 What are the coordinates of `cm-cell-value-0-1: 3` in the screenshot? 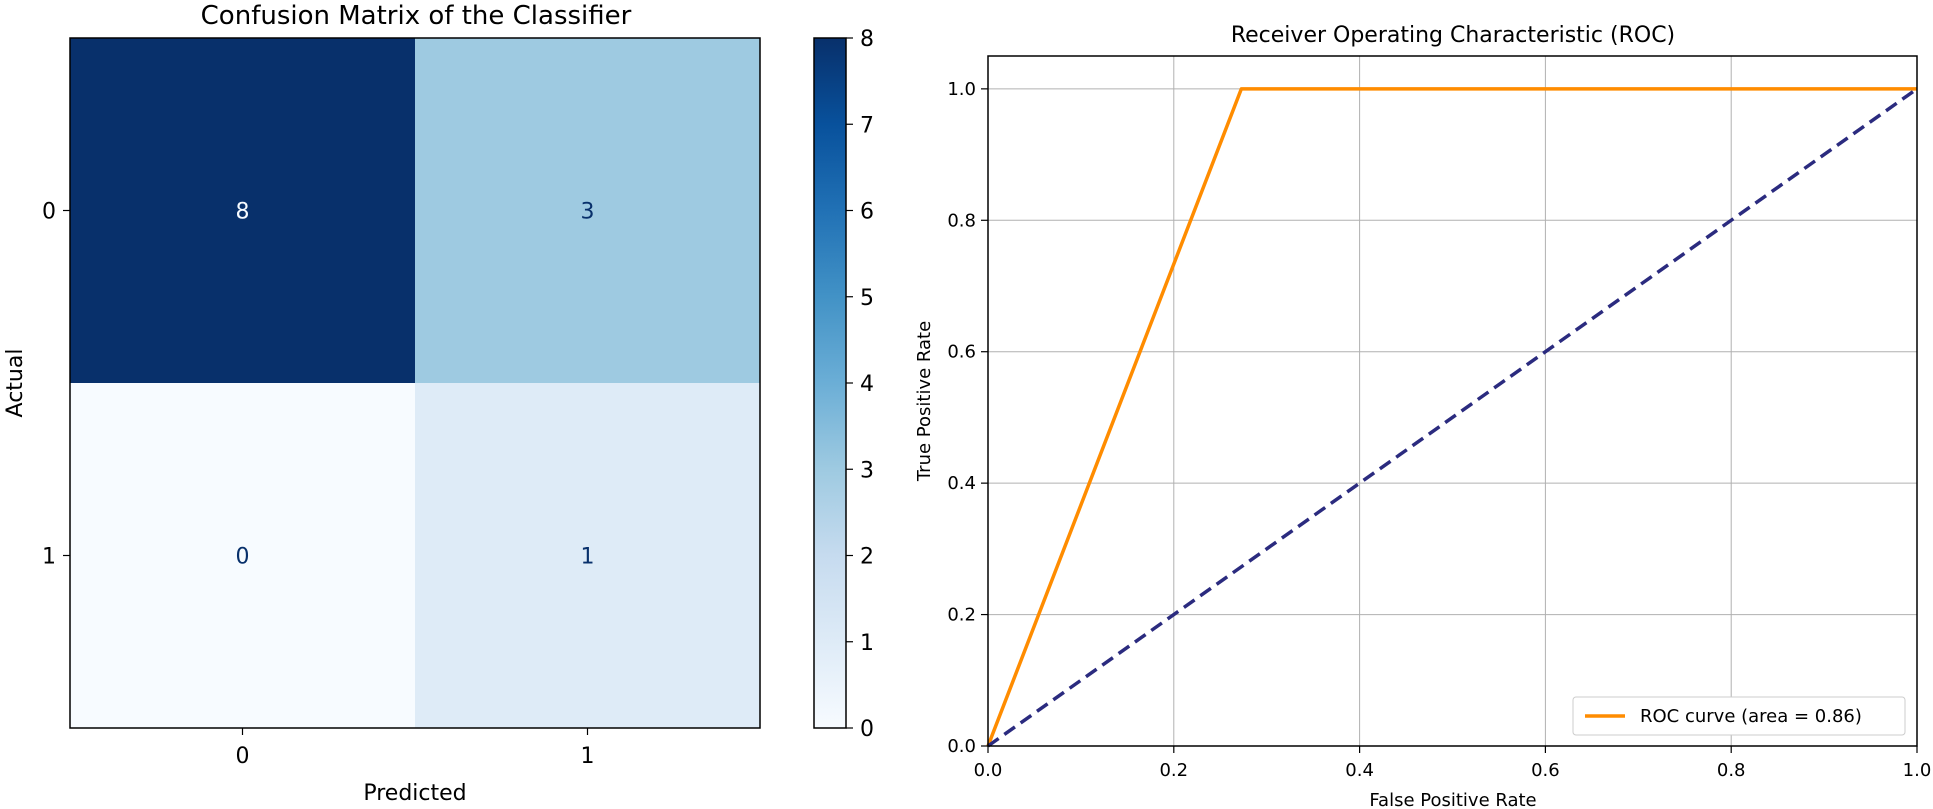 It's located at (588, 212).